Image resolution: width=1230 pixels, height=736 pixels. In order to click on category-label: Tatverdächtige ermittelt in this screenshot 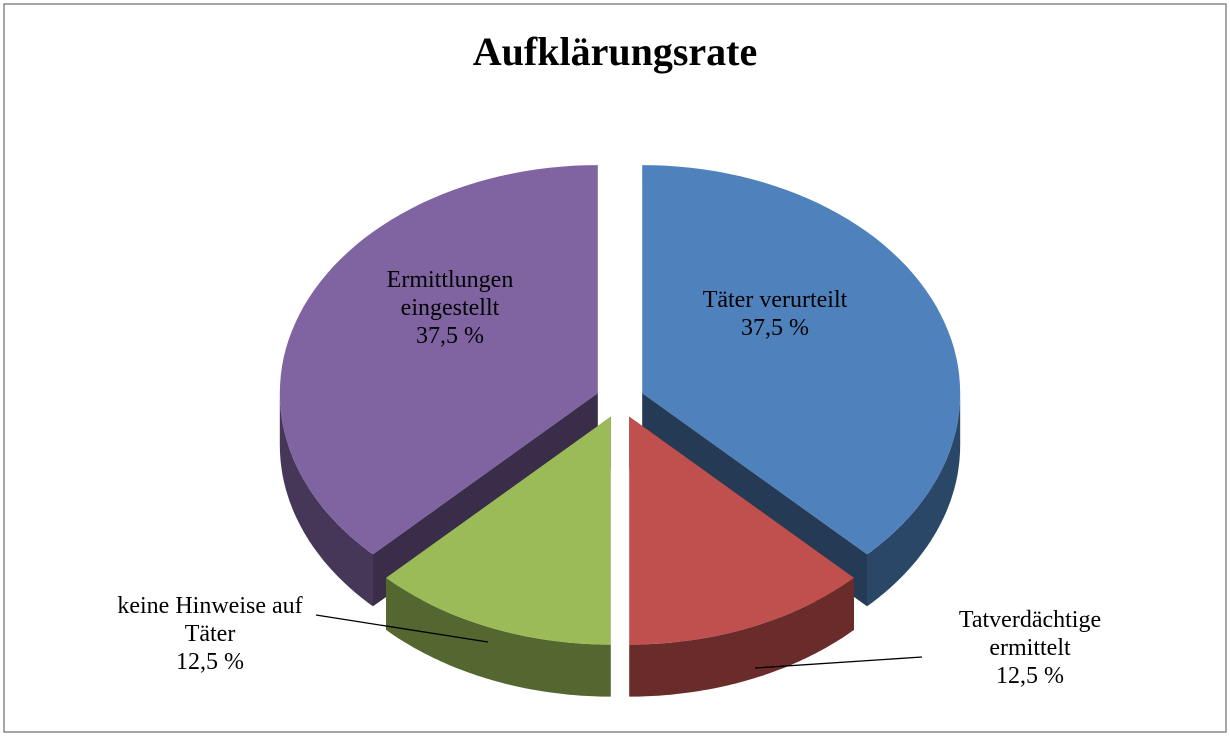, I will do `click(1030, 634)`.